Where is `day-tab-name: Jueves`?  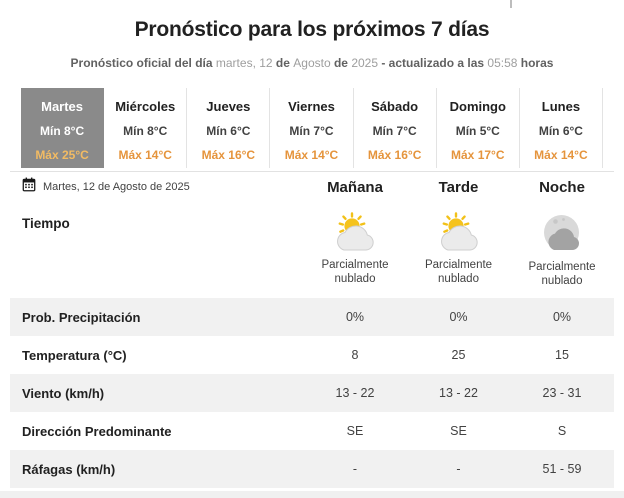 day-tab-name: Jueves is located at coordinates (228, 106).